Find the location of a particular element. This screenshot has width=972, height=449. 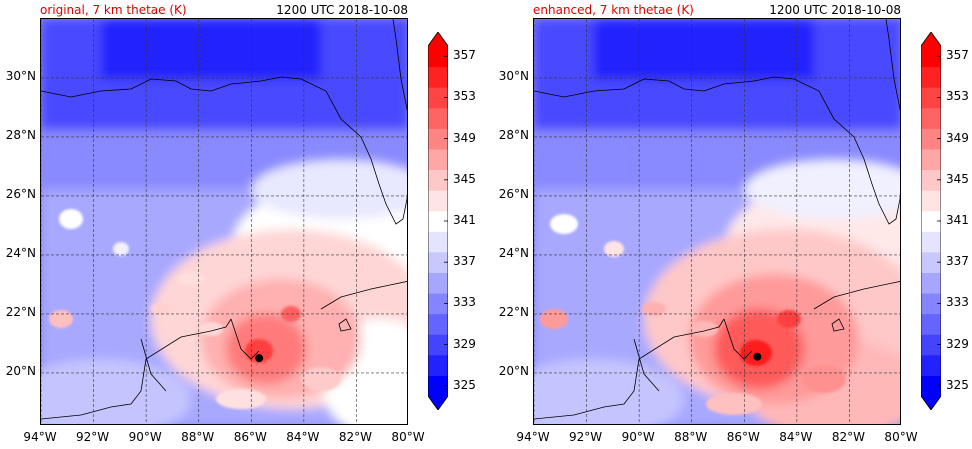

panel-title: enhanced, 7 km thetae (K) is located at coordinates (613, 10).